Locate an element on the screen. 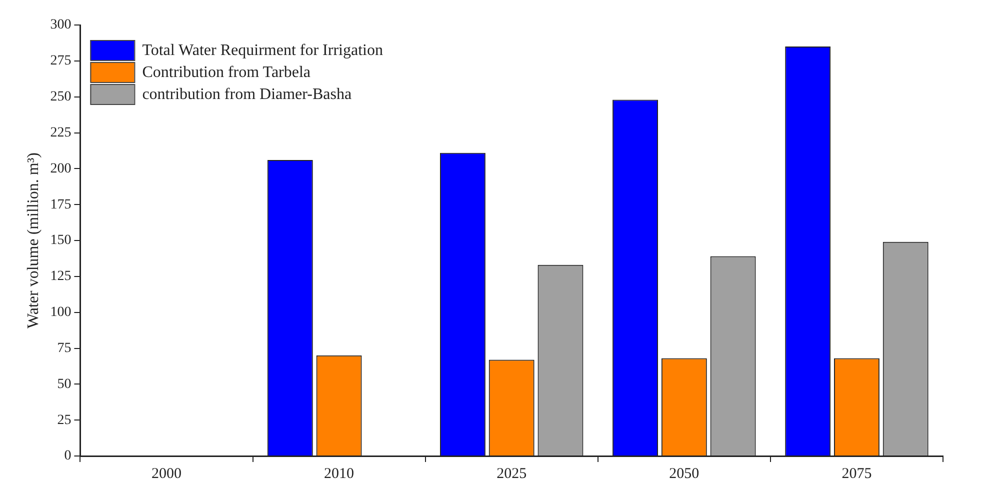  y-tick-label: 0 is located at coordinates (68, 456).